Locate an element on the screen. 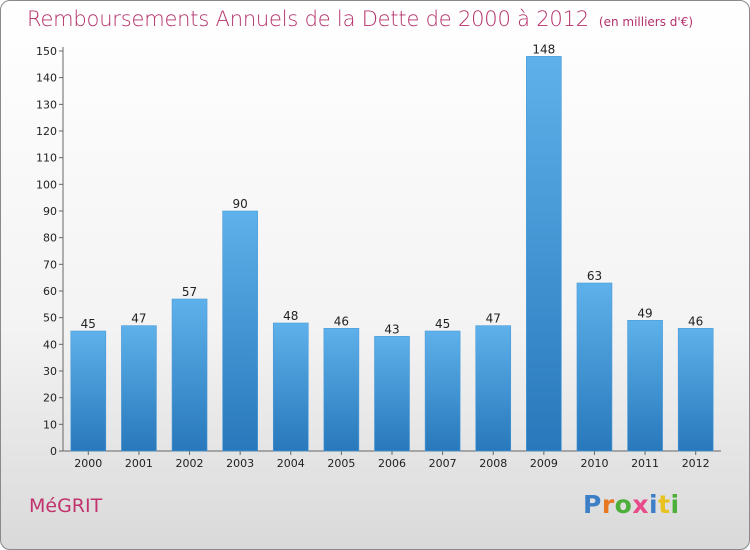 This screenshot has width=750, height=550. chart-unit: (en milliers d'€) is located at coordinates (646, 22).